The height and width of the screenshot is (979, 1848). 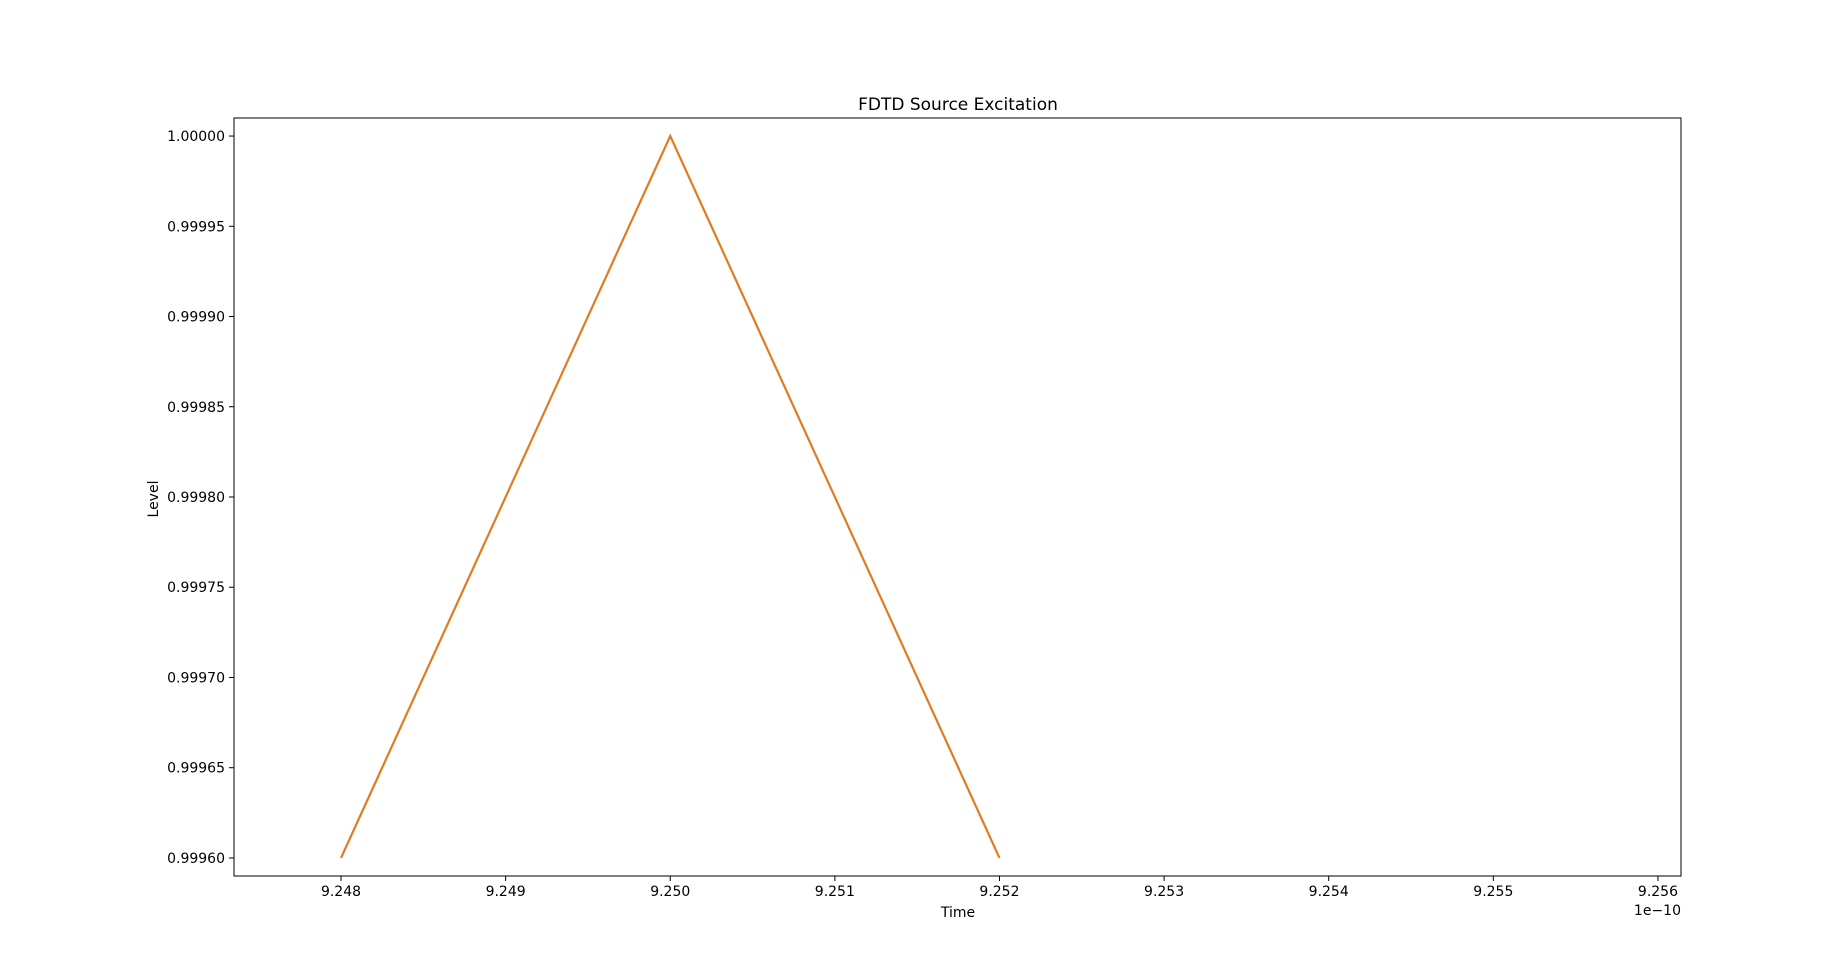 I want to click on y-tick-label: 0.99975, so click(x=196, y=588).